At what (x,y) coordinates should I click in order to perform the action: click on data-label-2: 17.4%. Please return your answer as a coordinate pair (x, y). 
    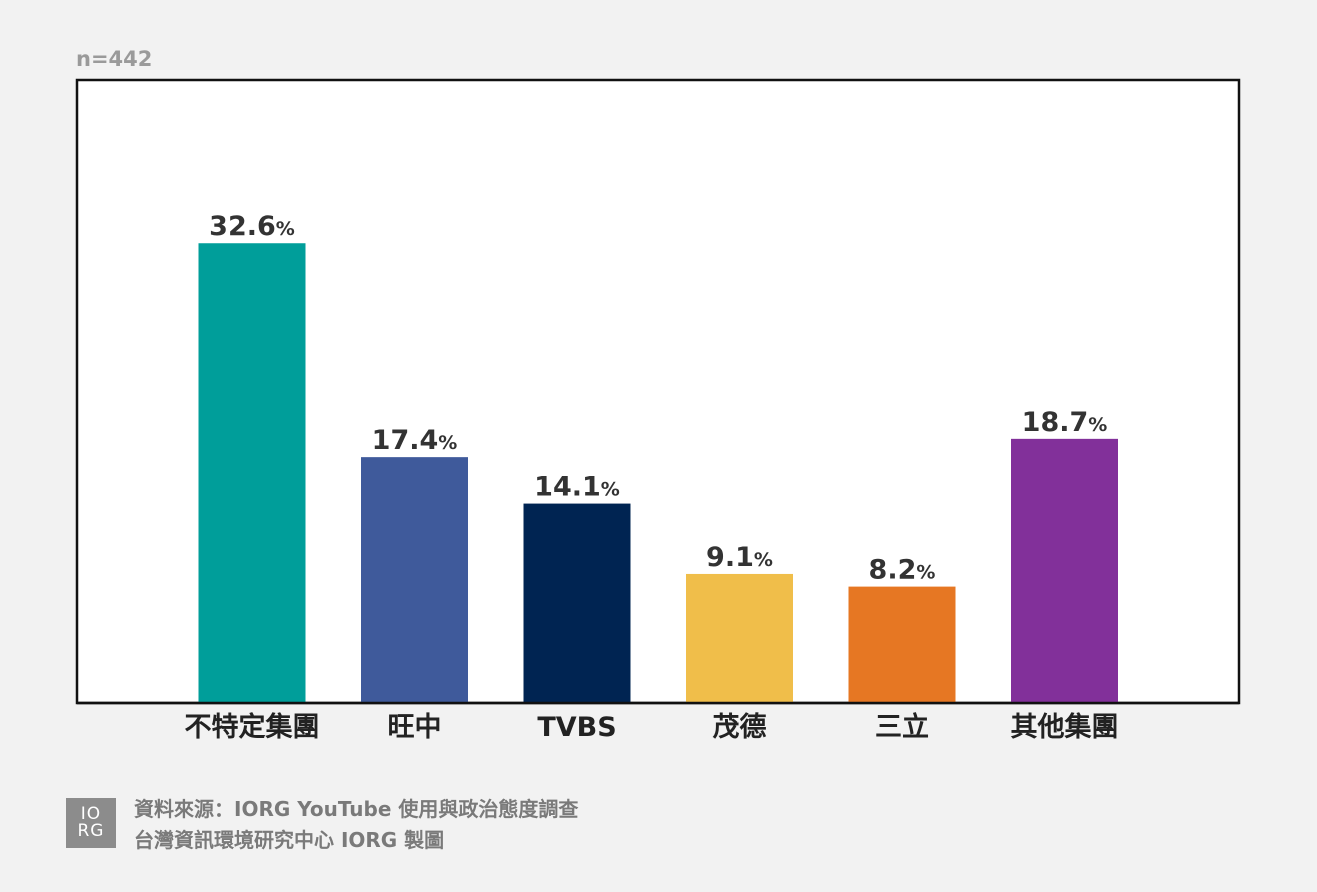
    Looking at the image, I should click on (415, 440).